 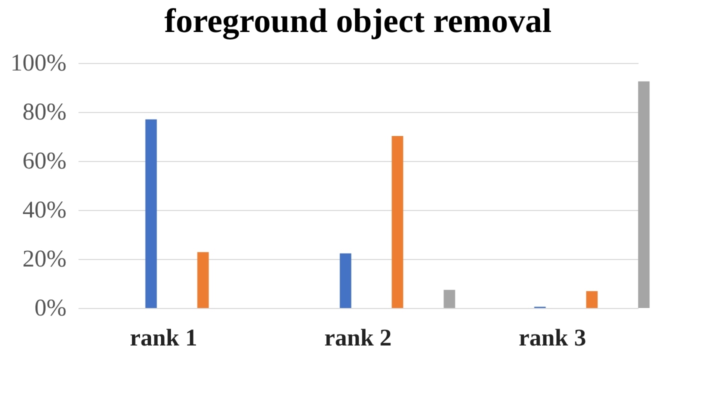 I want to click on chart-title: foreground object removal, so click(x=358, y=21).